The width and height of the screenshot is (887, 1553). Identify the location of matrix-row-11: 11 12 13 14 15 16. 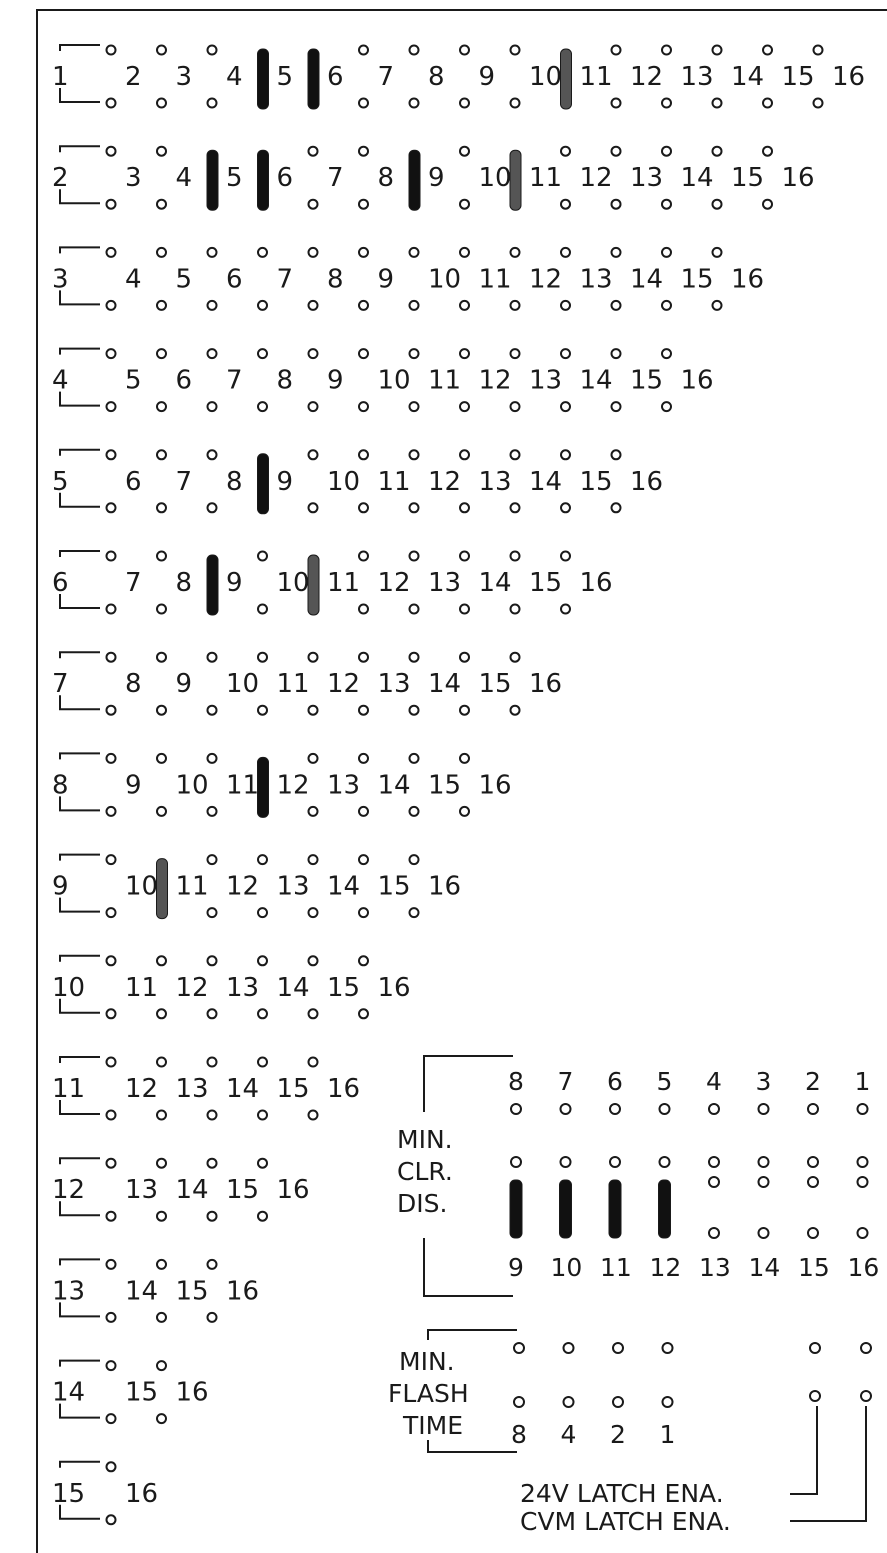
(206, 1088).